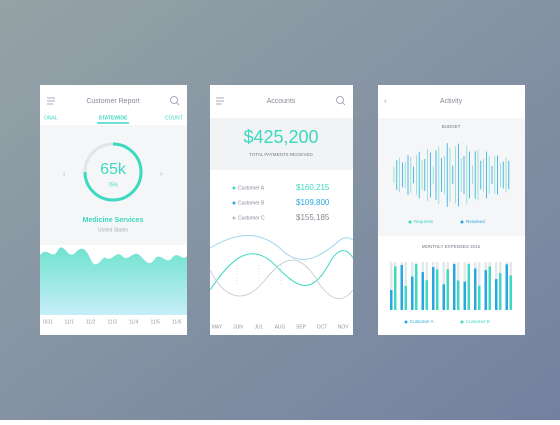 The image size is (560, 425). What do you see at coordinates (251, 203) in the screenshot?
I see `customer-name: Customer B` at bounding box center [251, 203].